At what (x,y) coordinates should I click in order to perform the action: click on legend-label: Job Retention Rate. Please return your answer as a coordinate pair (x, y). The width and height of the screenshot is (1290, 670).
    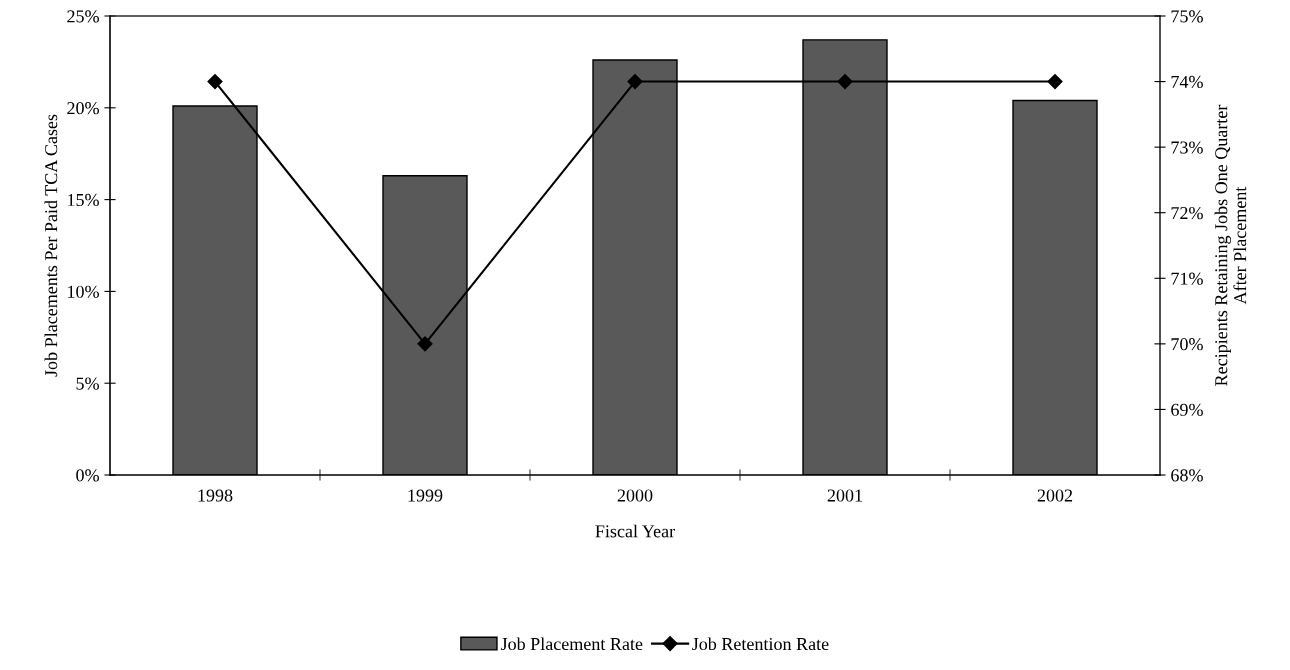
    Looking at the image, I should click on (760, 644).